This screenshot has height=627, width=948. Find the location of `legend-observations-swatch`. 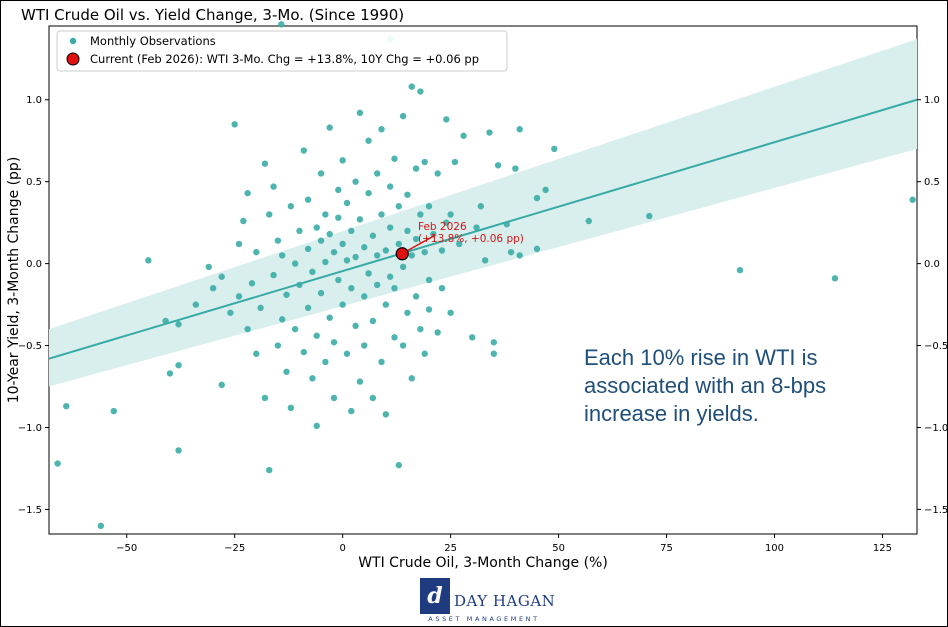

legend-observations-swatch is located at coordinates (73, 41).